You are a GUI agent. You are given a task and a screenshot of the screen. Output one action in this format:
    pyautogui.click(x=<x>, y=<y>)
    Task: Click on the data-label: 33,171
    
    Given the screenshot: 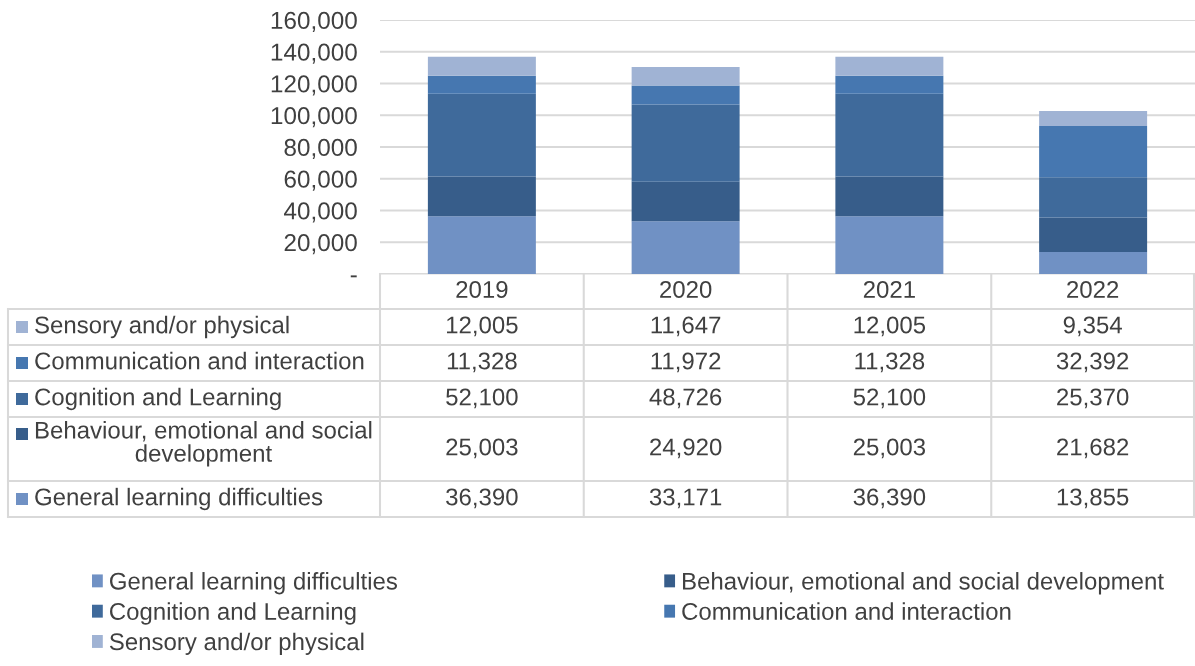 What is the action you would take?
    pyautogui.click(x=685, y=498)
    